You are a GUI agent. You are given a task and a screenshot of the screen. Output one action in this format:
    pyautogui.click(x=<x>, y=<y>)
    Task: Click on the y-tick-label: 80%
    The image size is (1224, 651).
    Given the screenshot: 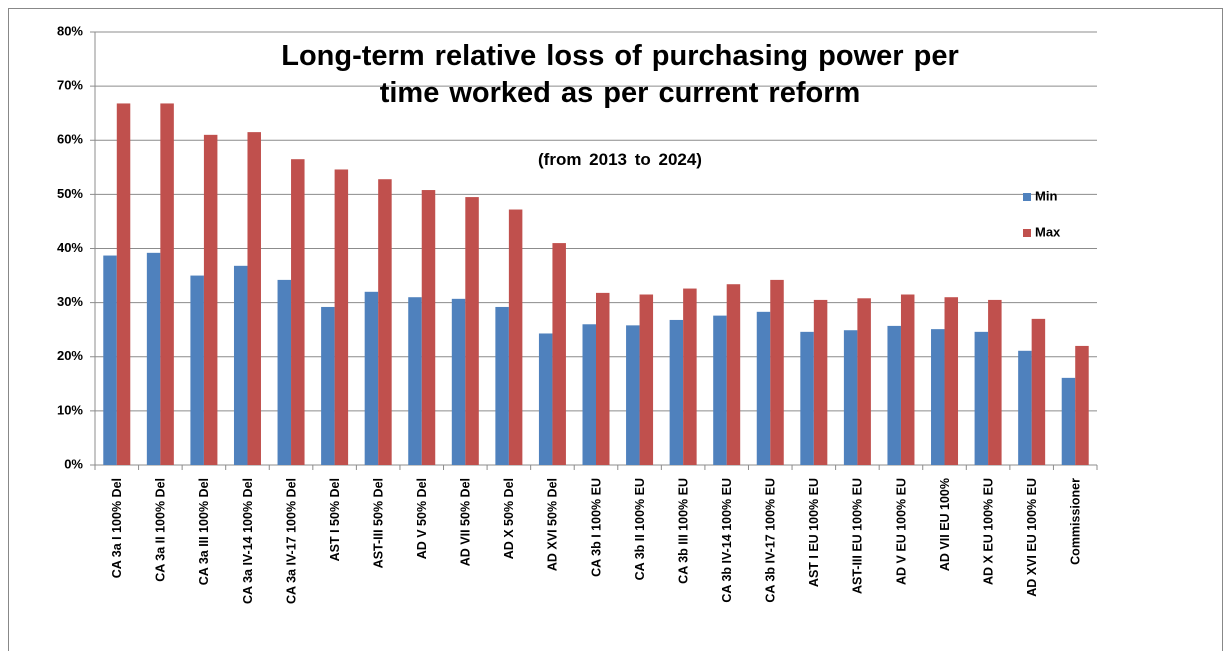 What is the action you would take?
    pyautogui.click(x=70, y=30)
    